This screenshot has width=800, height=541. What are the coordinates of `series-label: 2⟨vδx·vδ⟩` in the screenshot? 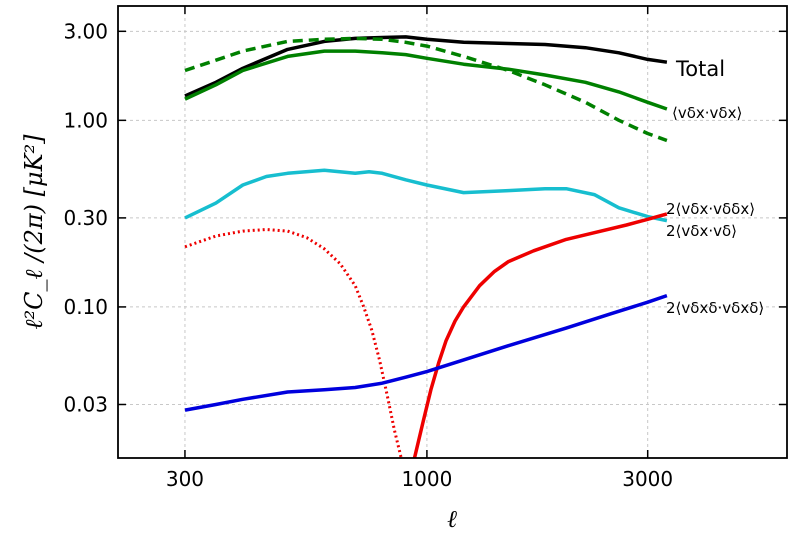 It's located at (701, 231).